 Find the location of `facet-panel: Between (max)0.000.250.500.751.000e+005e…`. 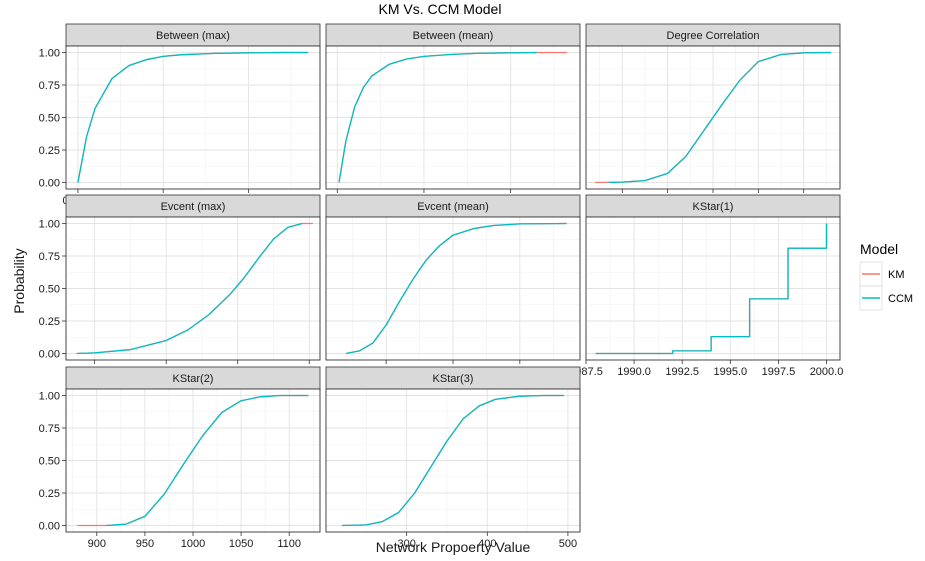

facet-panel: Between (max)0.000.250.500.751.000e+005e… is located at coordinates (180, 115).